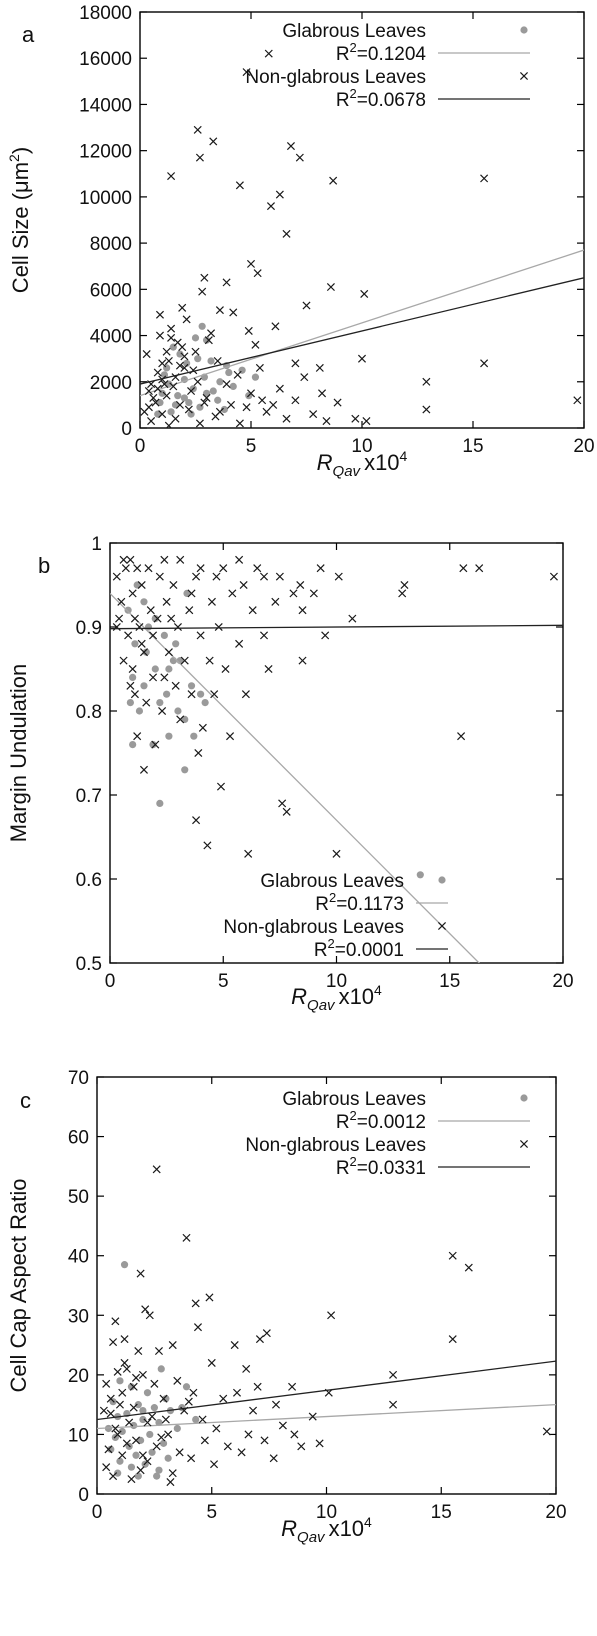 Image resolution: width=597 pixels, height=1636 pixels. Describe the element at coordinates (362, 464) in the screenshot. I see `x-axis-title: RQav x104` at that location.